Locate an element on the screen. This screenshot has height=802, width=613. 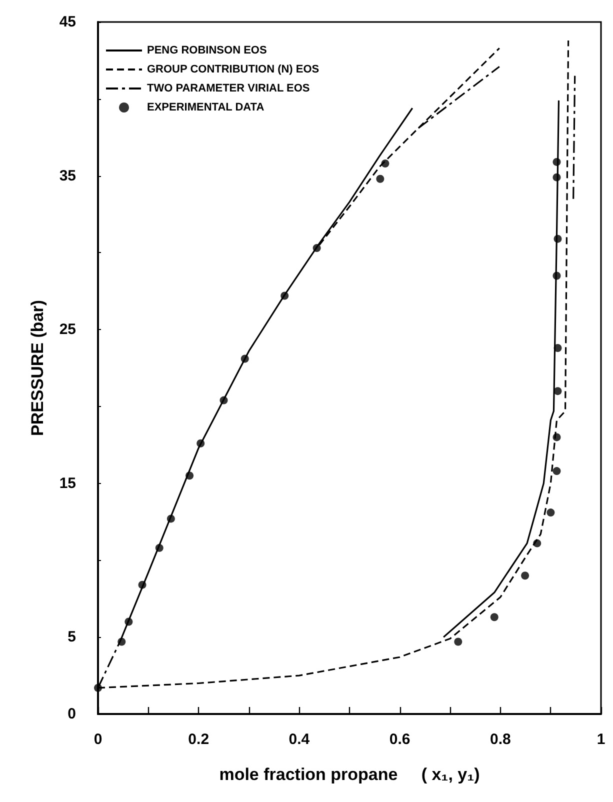
x-tick-label: 0.4 is located at coordinates (299, 739).